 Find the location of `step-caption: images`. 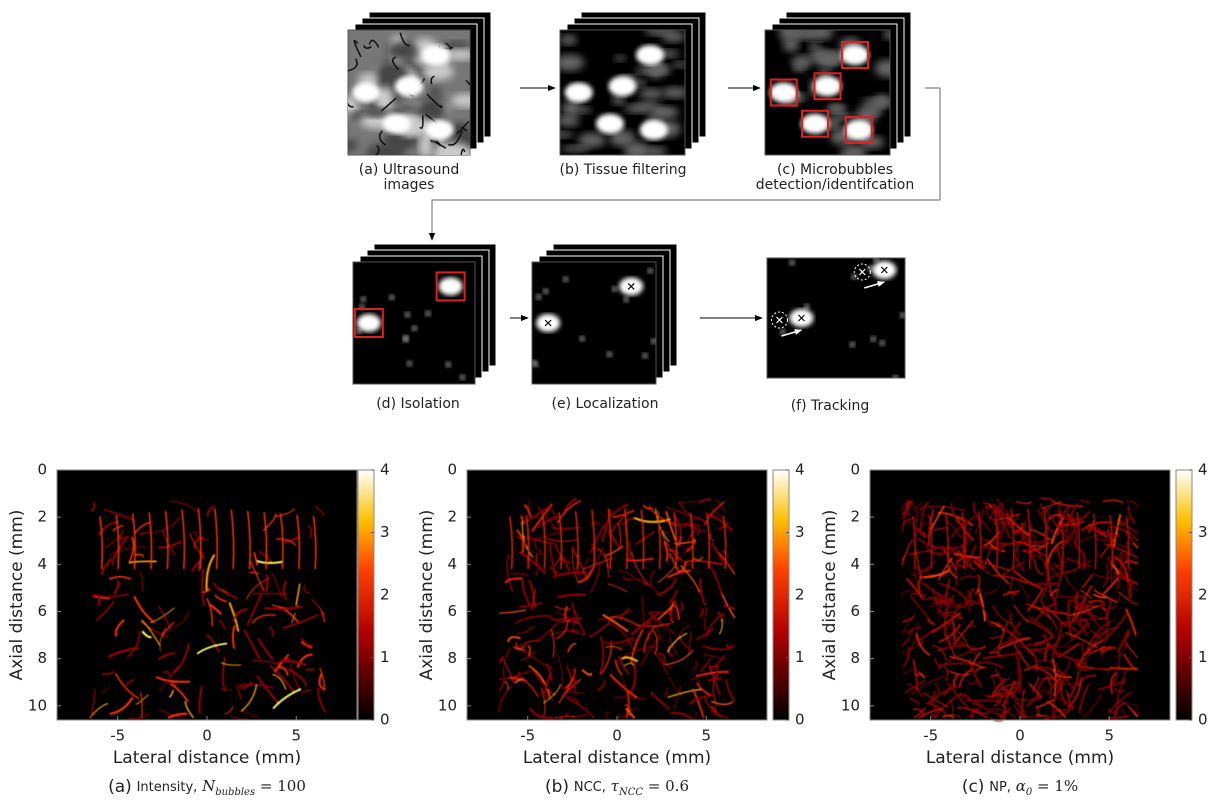

step-caption: images is located at coordinates (409, 185).